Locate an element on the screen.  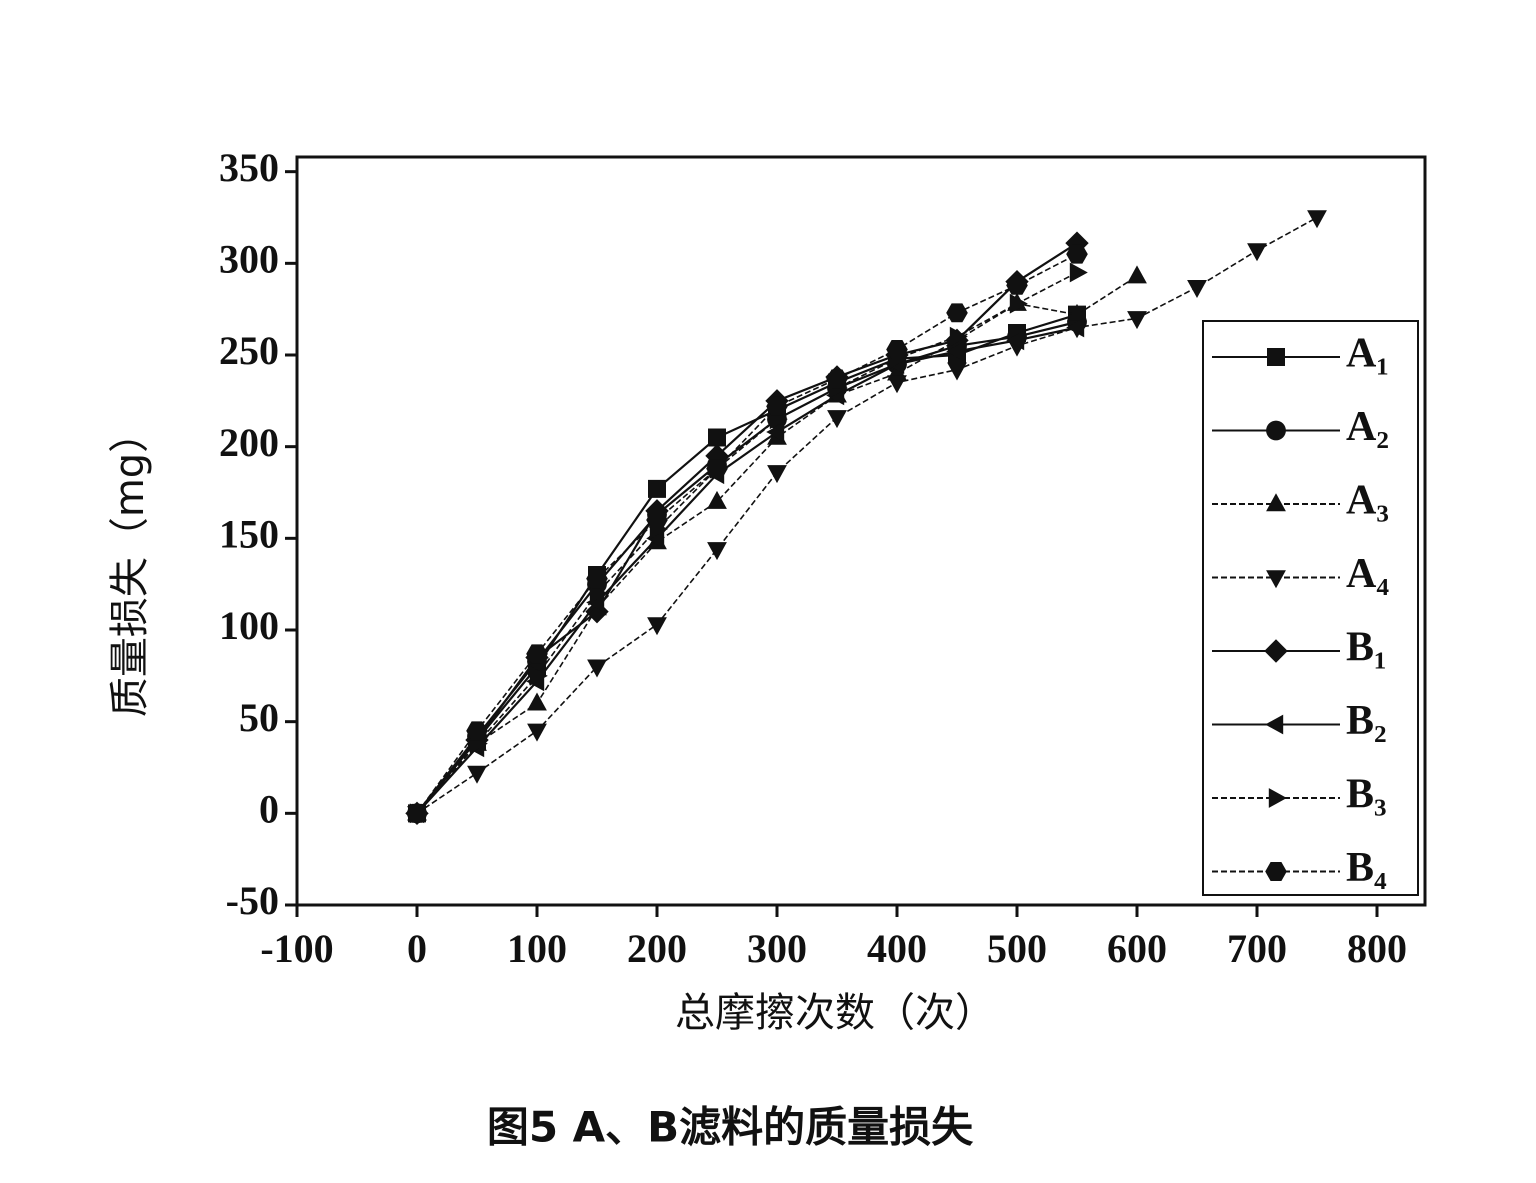
x-tick-label: 400 is located at coordinates (897, 948).